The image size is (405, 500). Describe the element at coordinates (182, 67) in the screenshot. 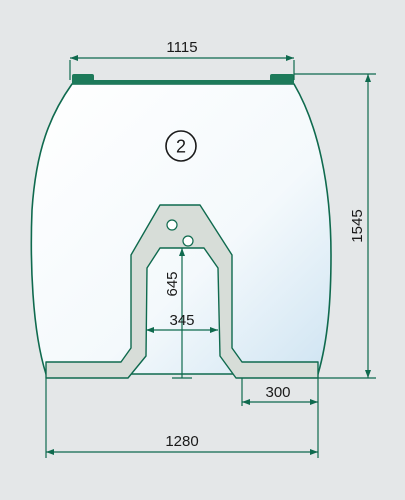

I see `dimension-top-width` at that location.